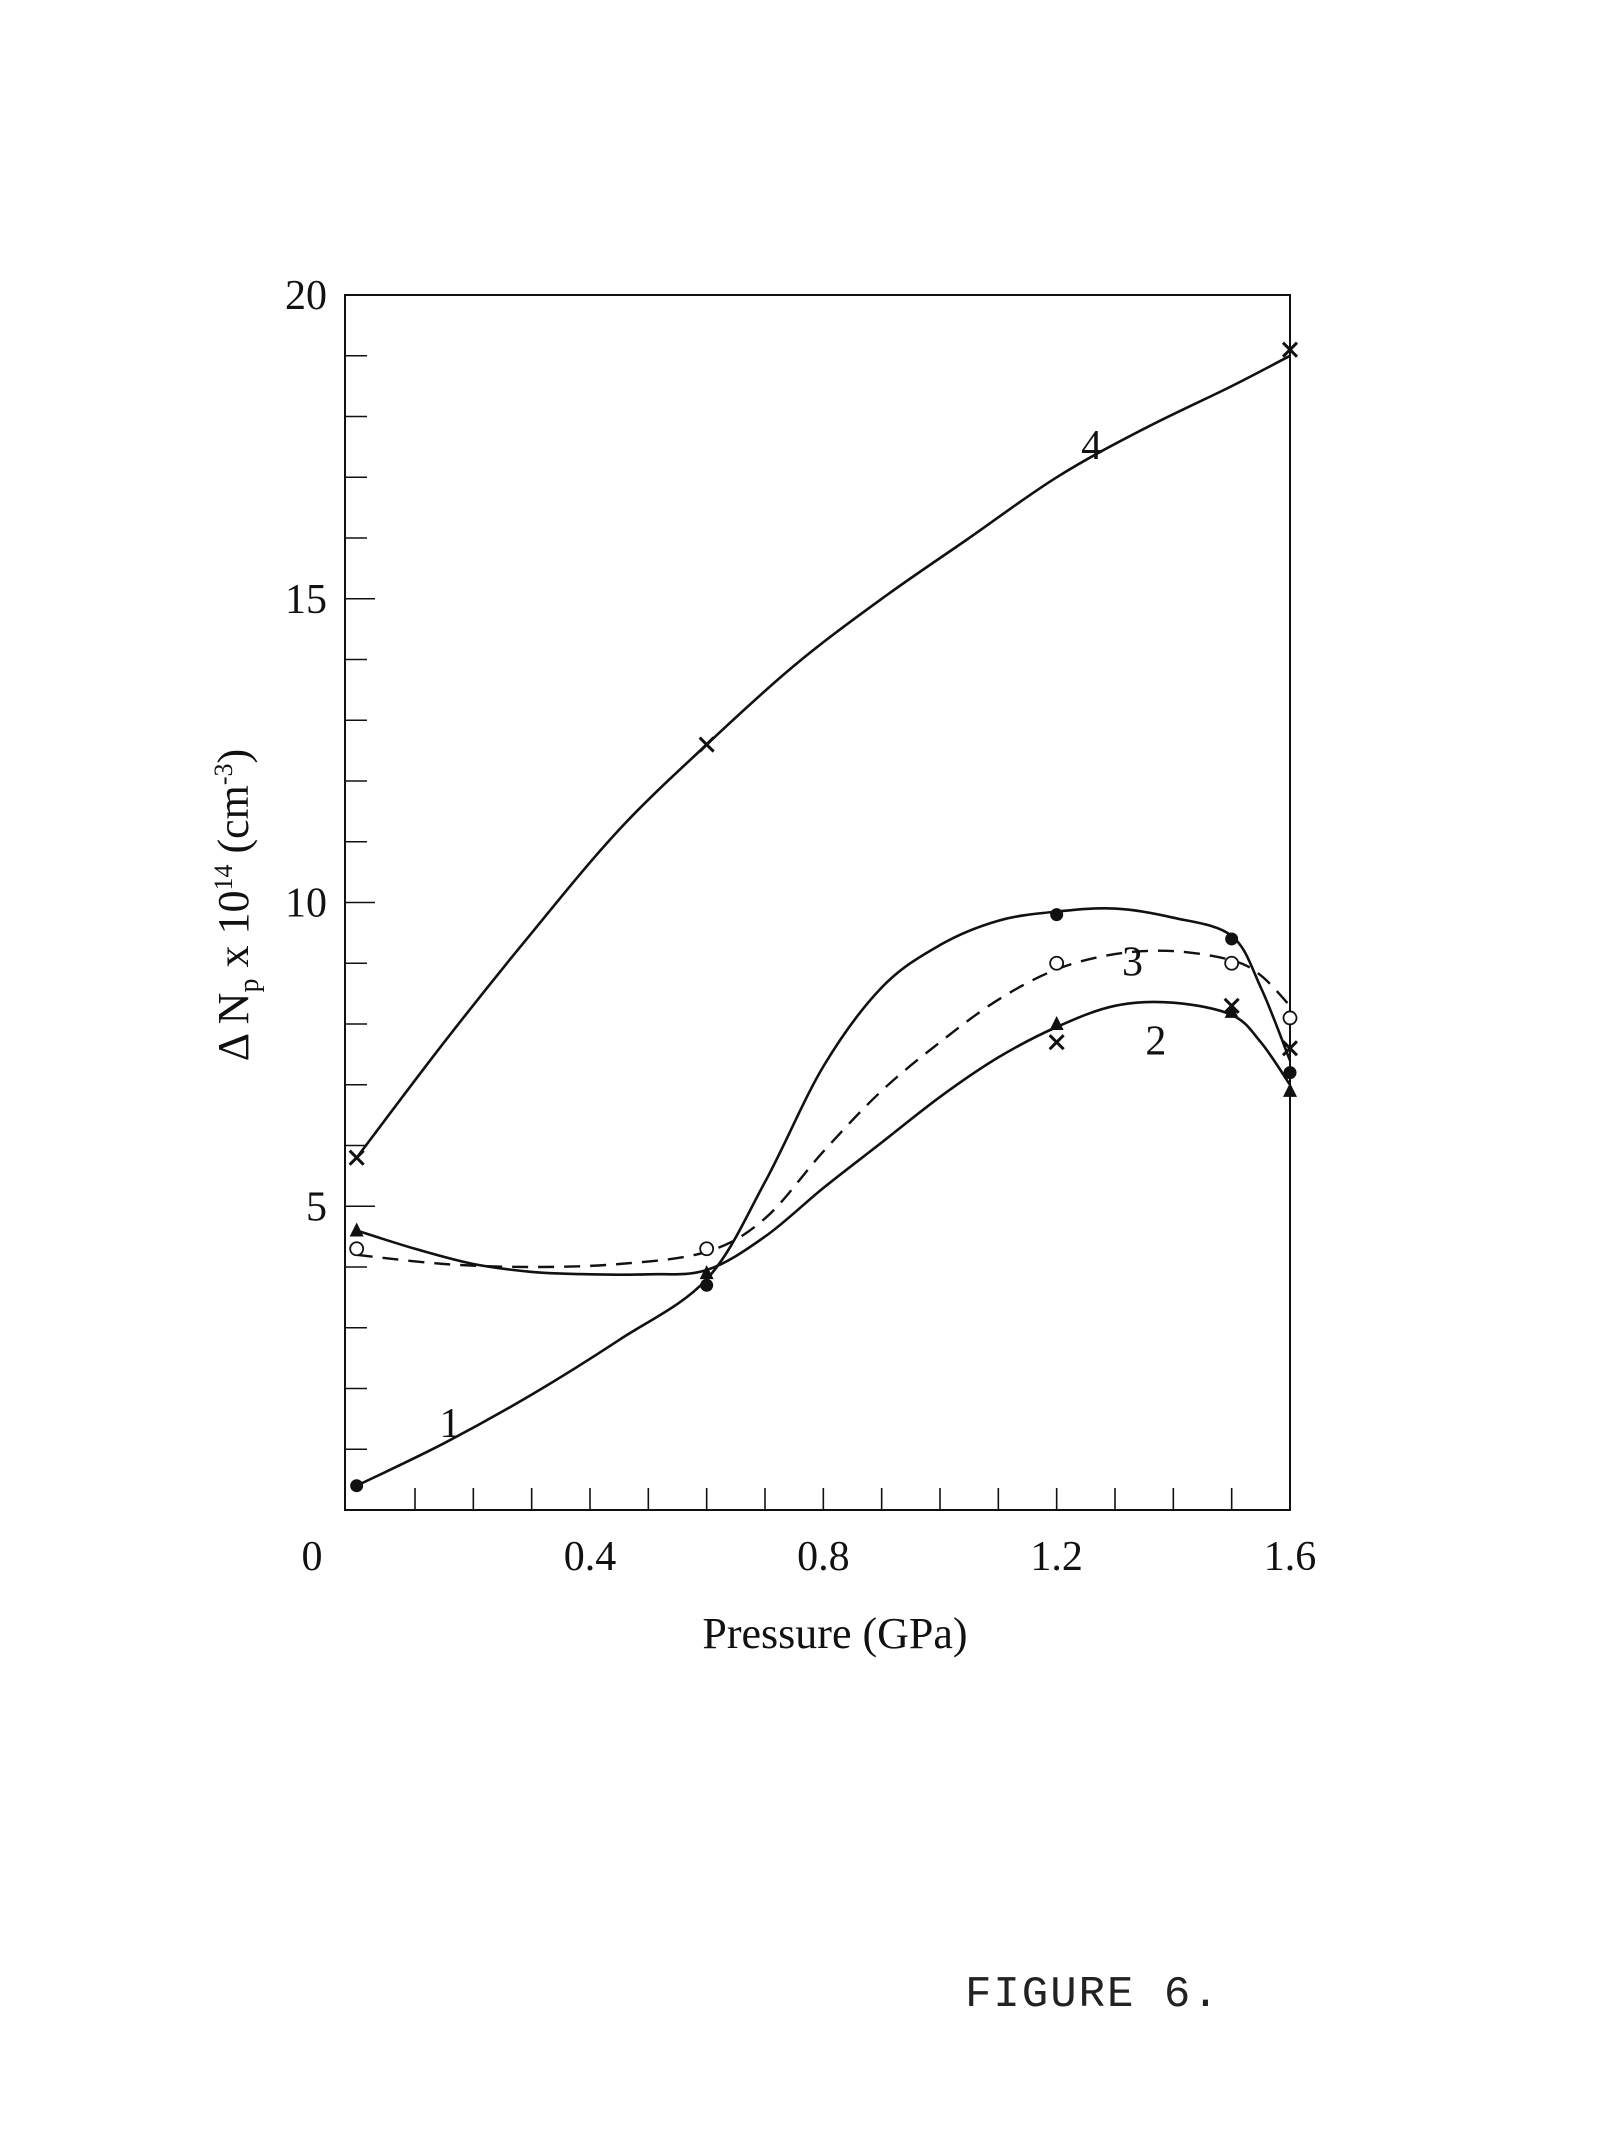  I want to click on y-axis-title-sup2: -3, so click(223, 774).